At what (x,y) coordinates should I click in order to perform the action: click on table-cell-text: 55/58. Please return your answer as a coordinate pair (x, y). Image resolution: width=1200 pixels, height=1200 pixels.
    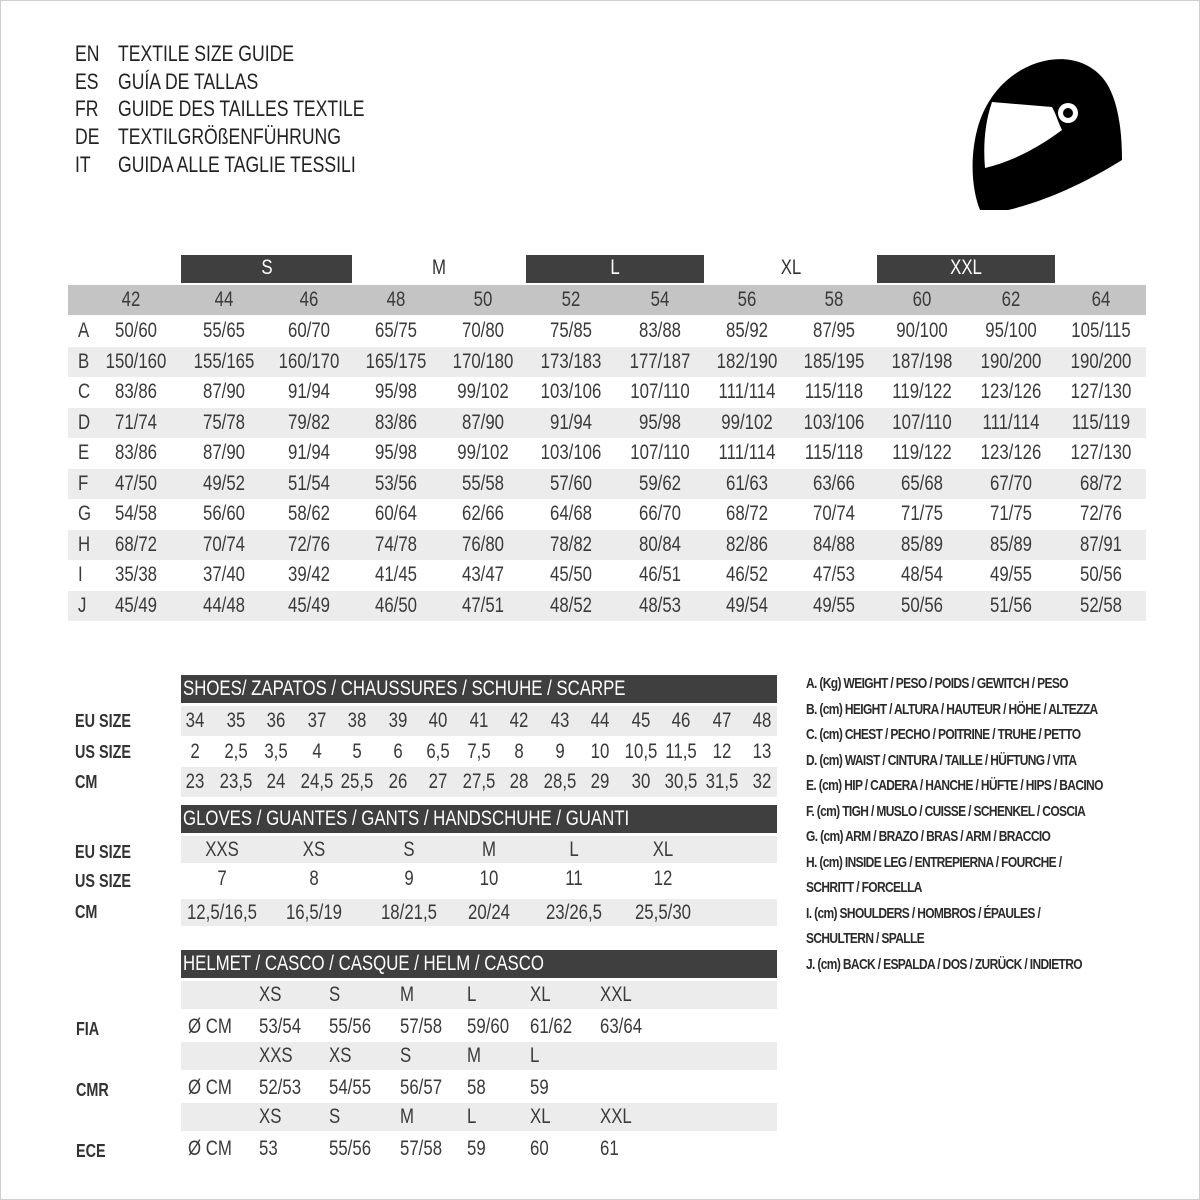
    Looking at the image, I should click on (482, 483).